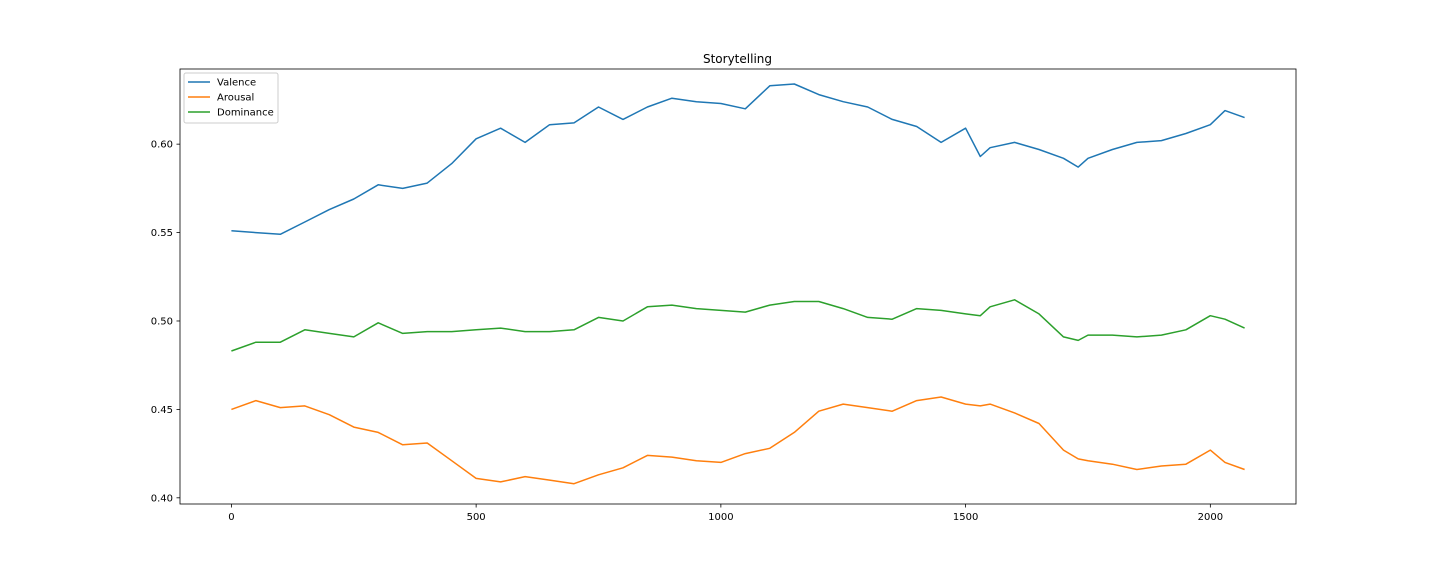 The height and width of the screenshot is (576, 1440). I want to click on x-tick-label: 500, so click(476, 517).